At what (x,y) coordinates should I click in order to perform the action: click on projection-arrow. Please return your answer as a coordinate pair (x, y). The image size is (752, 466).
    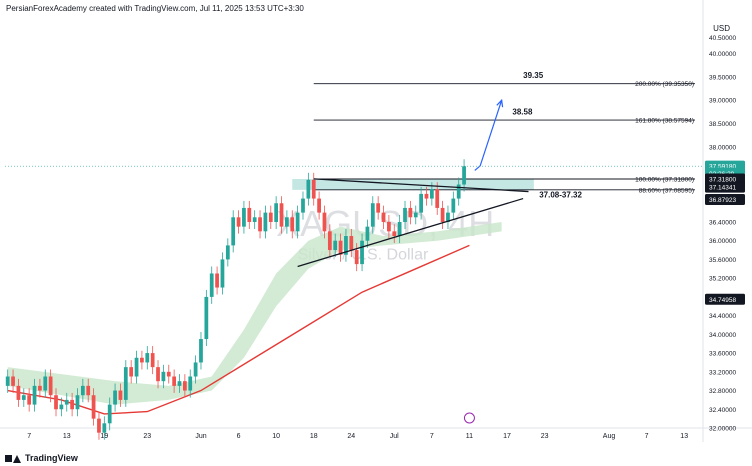
    Looking at the image, I should click on (488, 135).